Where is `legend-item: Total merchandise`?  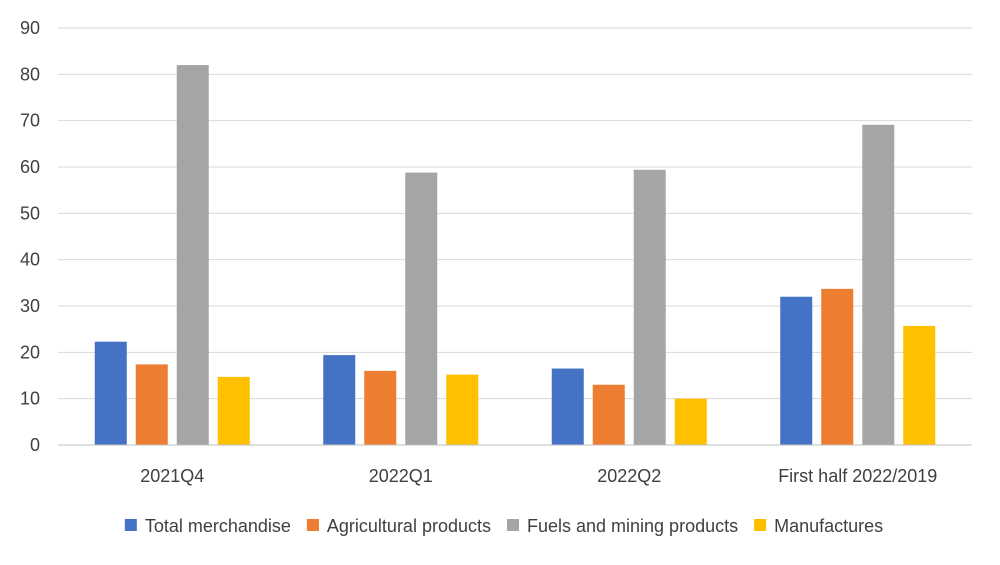 legend-item: Total merchandise is located at coordinates (207, 526).